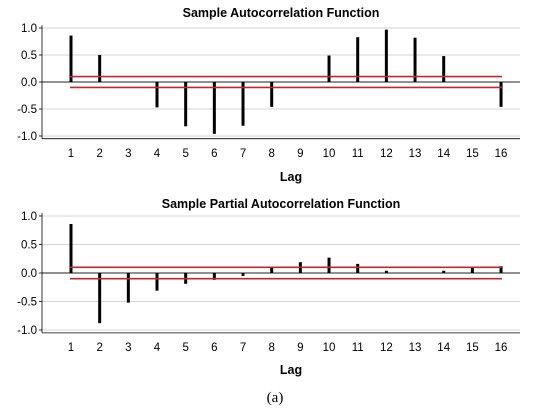  What do you see at coordinates (300, 154) in the screenshot?
I see `acf-x-tick-label: 9` at bounding box center [300, 154].